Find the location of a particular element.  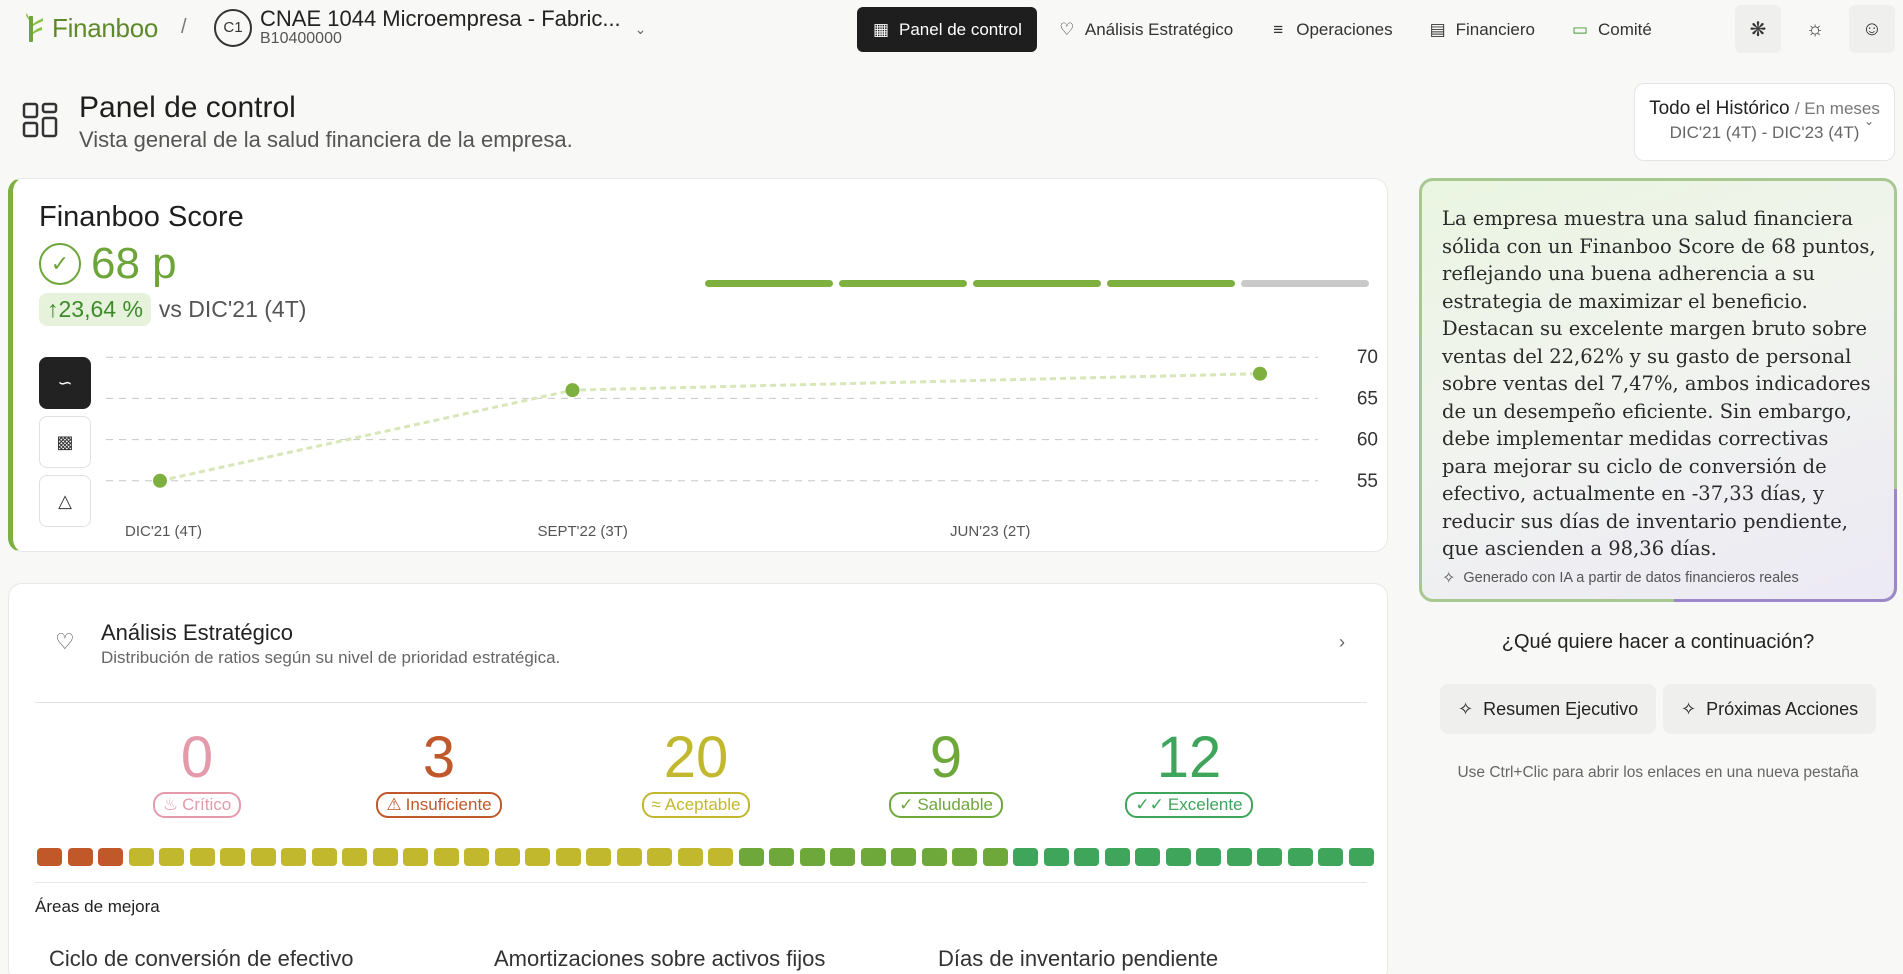

brand-logo: Finanboo is located at coordinates (92, 28).